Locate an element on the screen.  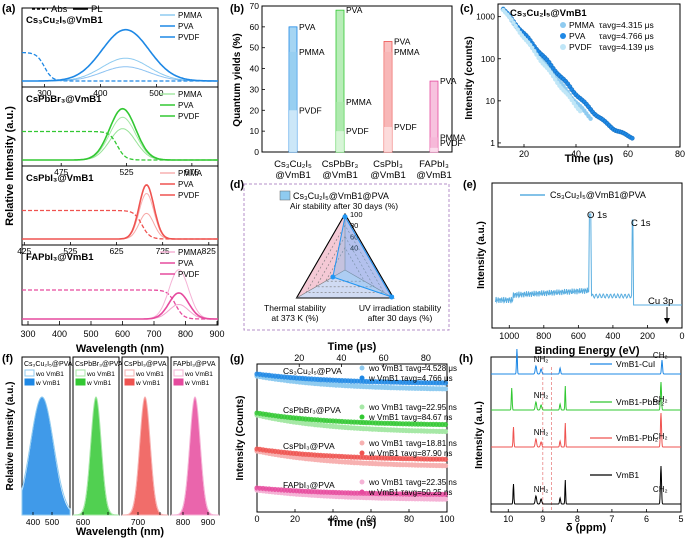
radar-tick-label: 100 is located at coordinates (356, 214).